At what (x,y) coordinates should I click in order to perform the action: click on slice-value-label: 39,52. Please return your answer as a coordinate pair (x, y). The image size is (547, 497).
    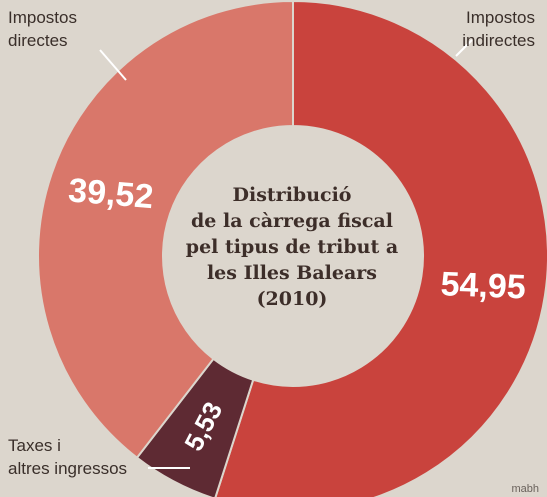
    Looking at the image, I should click on (111, 193).